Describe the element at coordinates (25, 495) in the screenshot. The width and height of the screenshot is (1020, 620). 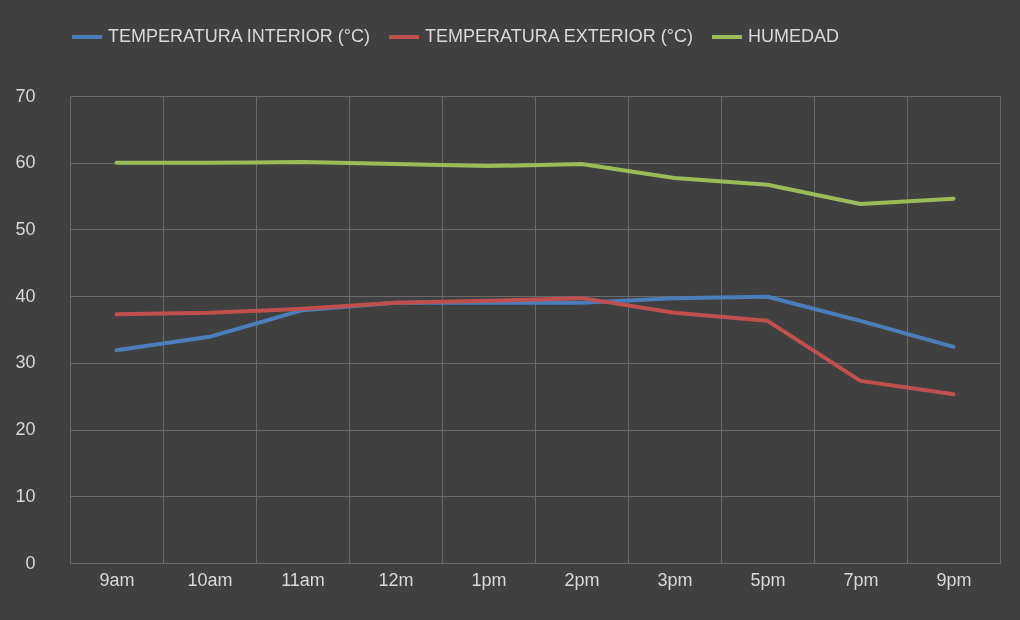
I see `y-tick-label: 10` at that location.